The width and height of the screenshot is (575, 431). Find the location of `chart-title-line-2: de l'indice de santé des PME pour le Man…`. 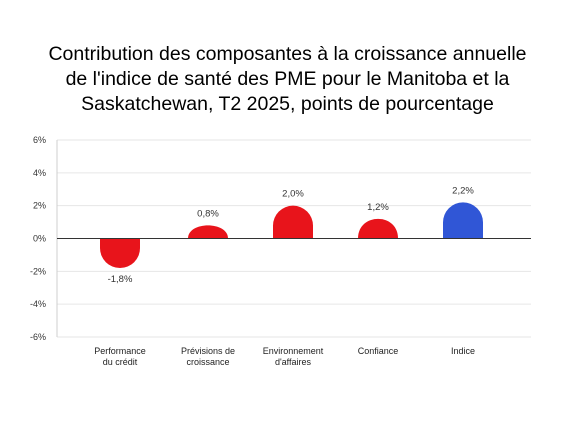

chart-title-line-2: de l'indice de santé des PME pour le Man… is located at coordinates (287, 79).